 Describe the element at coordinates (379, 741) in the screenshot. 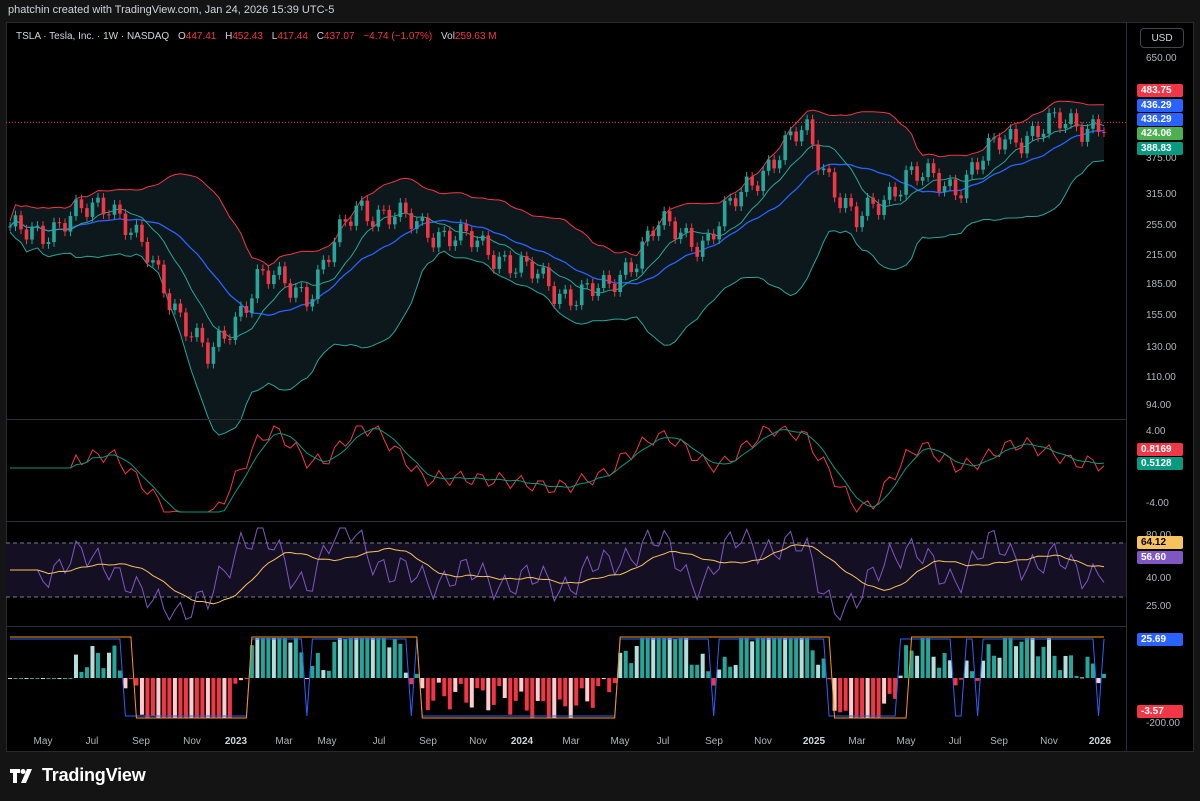

I see `time-axis-label: Jul` at that location.